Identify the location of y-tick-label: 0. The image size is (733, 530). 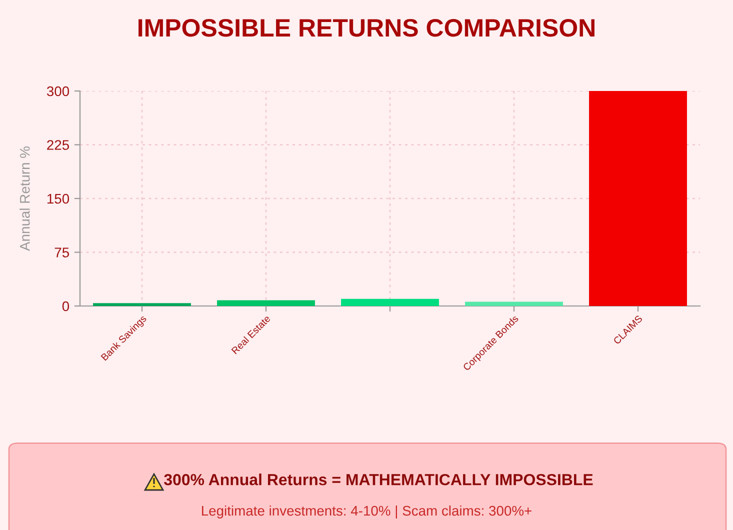
(66, 306).